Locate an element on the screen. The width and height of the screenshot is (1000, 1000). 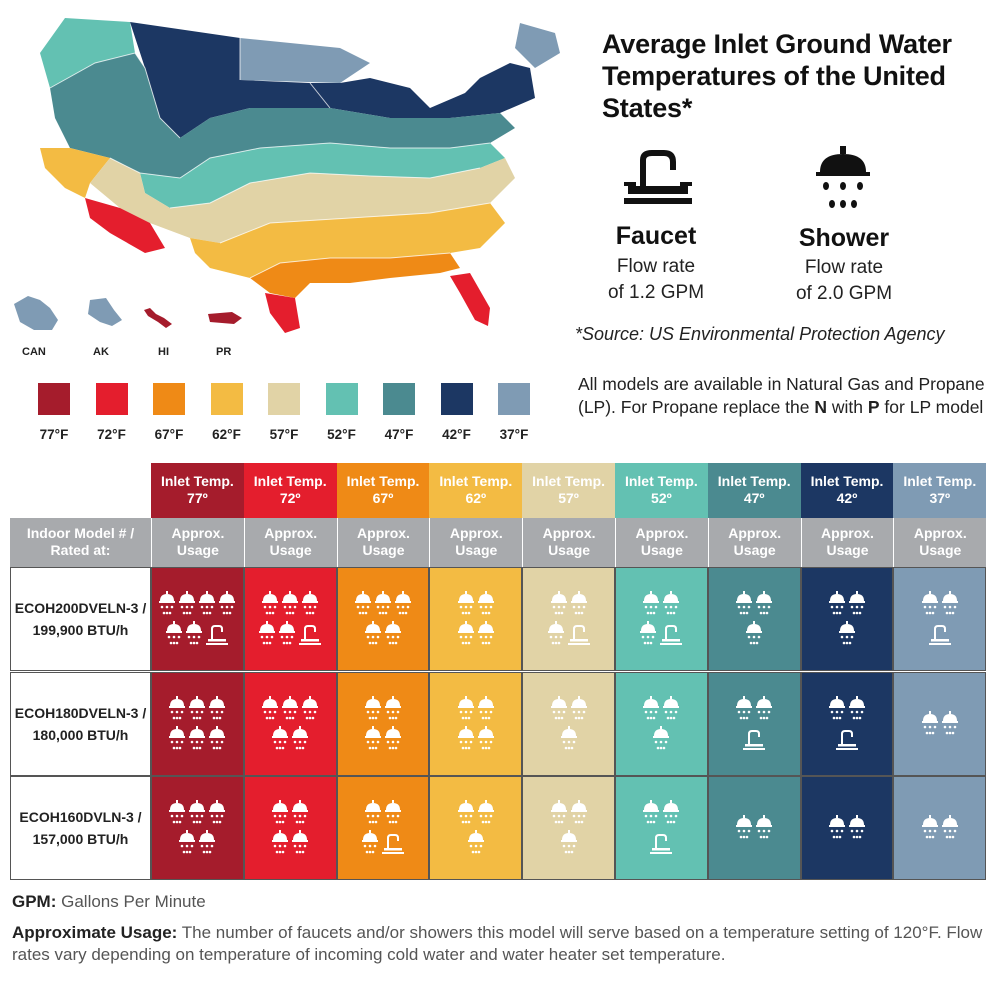
model-rating: 180,000 BTU/h is located at coordinates (80, 734).